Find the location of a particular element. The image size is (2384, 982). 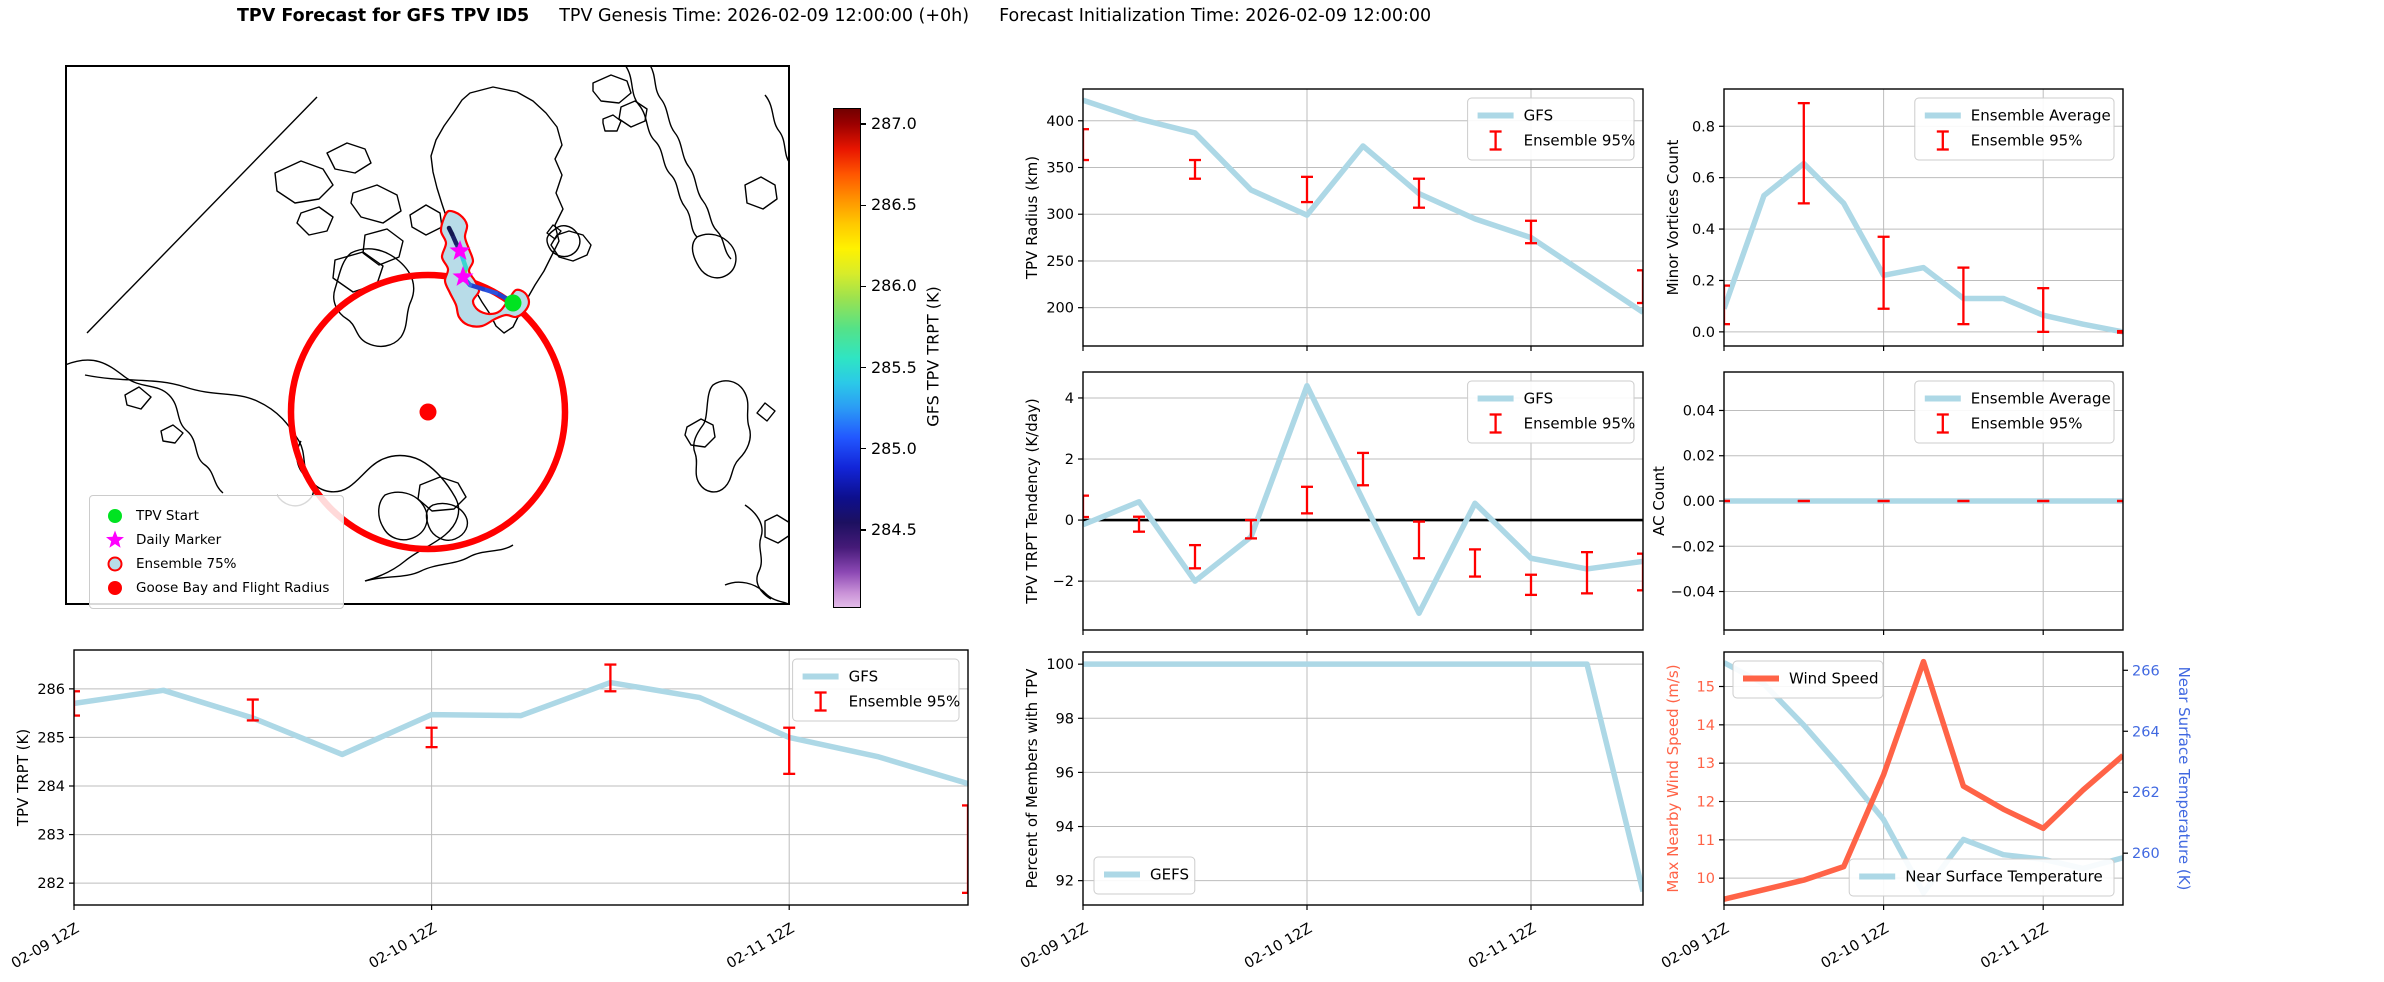

y2tick-label: 266 is located at coordinates (2146, 671).